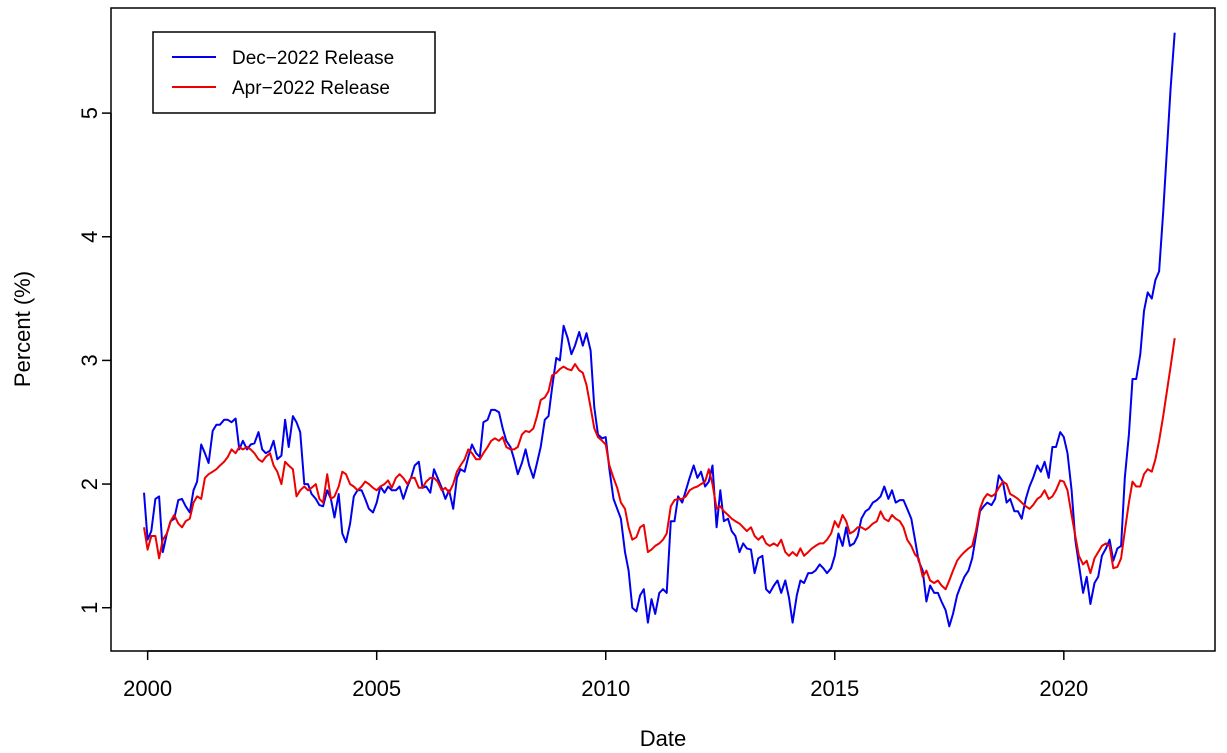 This screenshot has width=1227, height=753. I want to click on x-tick-label: 2020, so click(1063, 688).